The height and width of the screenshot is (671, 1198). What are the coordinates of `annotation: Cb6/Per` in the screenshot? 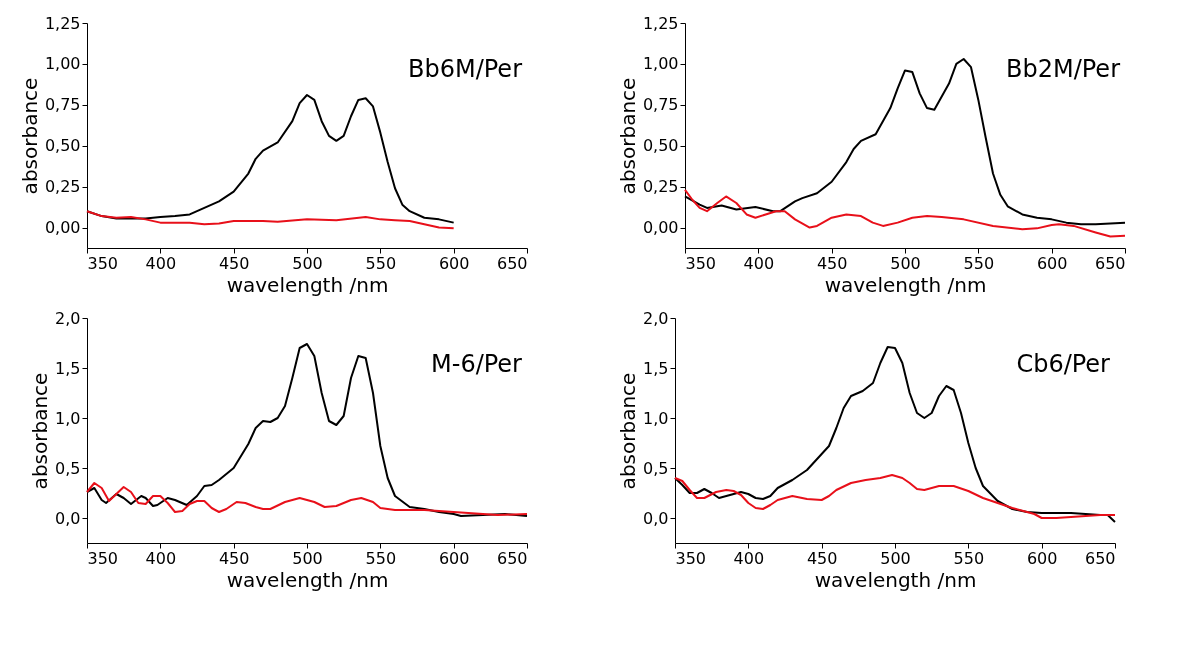 It's located at (1063, 364).